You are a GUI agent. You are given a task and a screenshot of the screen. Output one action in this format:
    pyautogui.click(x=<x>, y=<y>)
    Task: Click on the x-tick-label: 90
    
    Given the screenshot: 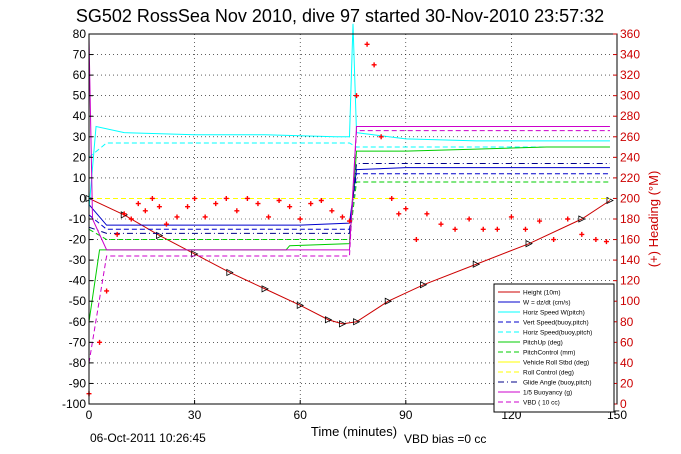 What is the action you would take?
    pyautogui.click(x=406, y=415)
    